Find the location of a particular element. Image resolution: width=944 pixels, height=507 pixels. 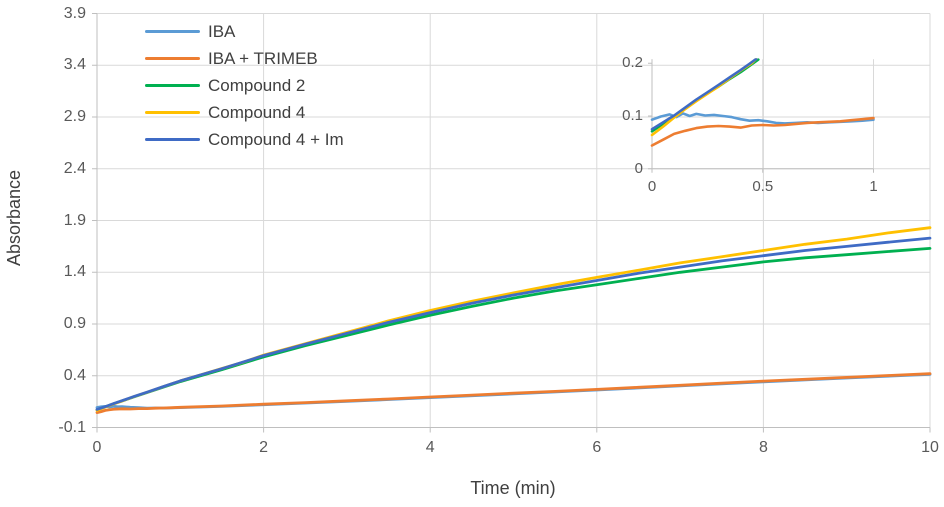

inset-y-tick-label: 0.1 is located at coordinates (632, 115).